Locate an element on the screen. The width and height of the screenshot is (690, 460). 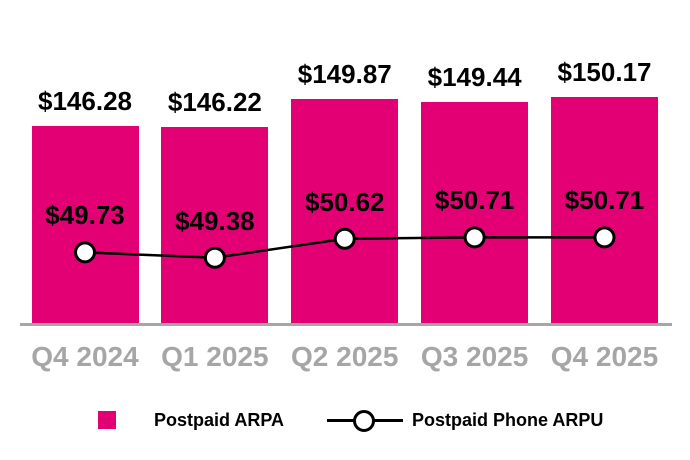
legend-arpa-swatch-icon is located at coordinates (107, 420).